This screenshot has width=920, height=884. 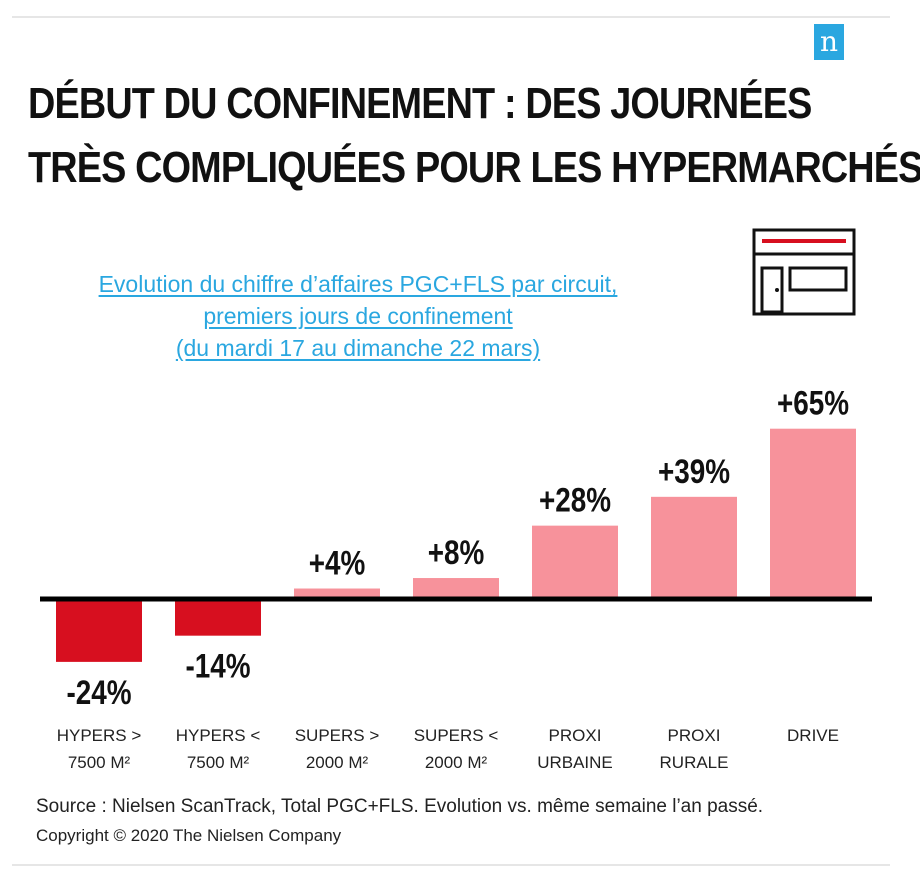 What do you see at coordinates (575, 500) in the screenshot?
I see `data-label-5: +28%` at bounding box center [575, 500].